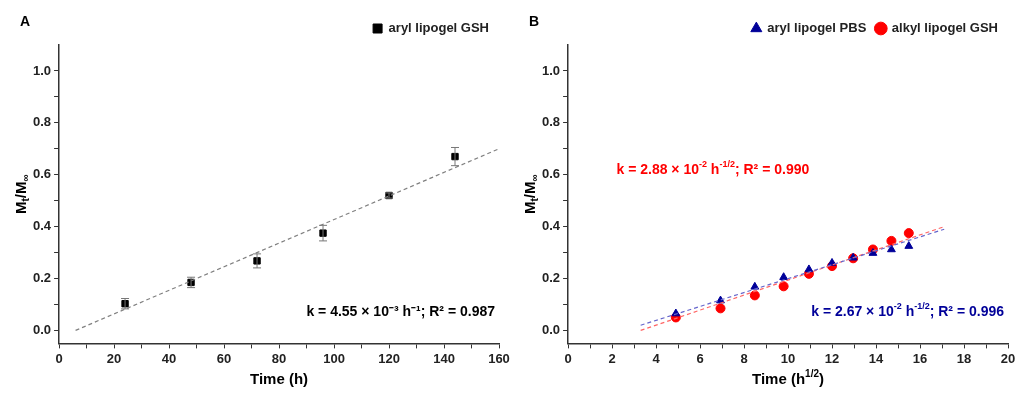 The image size is (1031, 400). What do you see at coordinates (945, 28) in the screenshot?
I see `legend-label: alkyl lipogel GSH` at bounding box center [945, 28].